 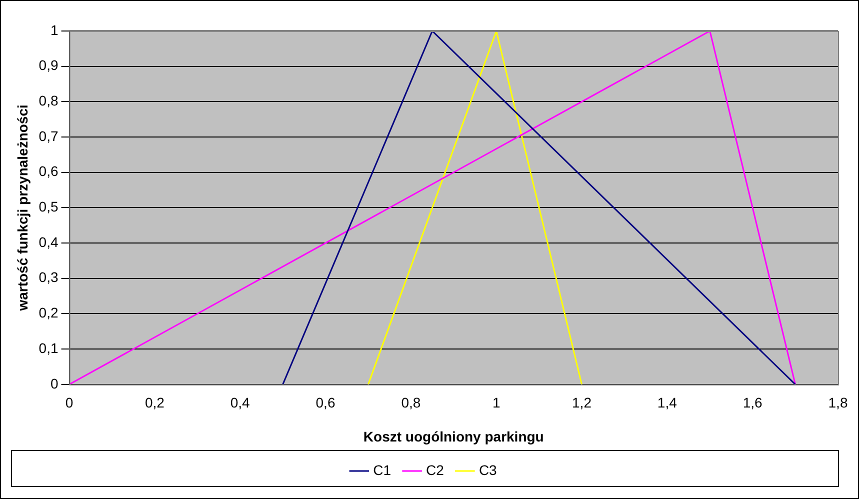 What do you see at coordinates (838, 402) in the screenshot?
I see `x-tick-label: 1,8` at bounding box center [838, 402].